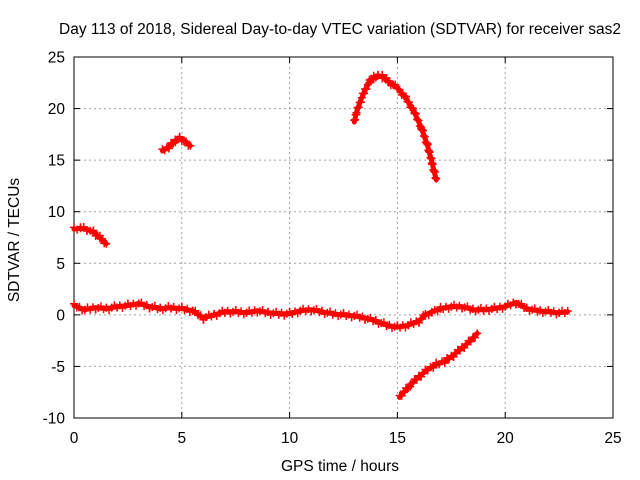  I want to click on y-tick-labels: -10 -5 0 5 10 15 20 25, so click(54, 239).